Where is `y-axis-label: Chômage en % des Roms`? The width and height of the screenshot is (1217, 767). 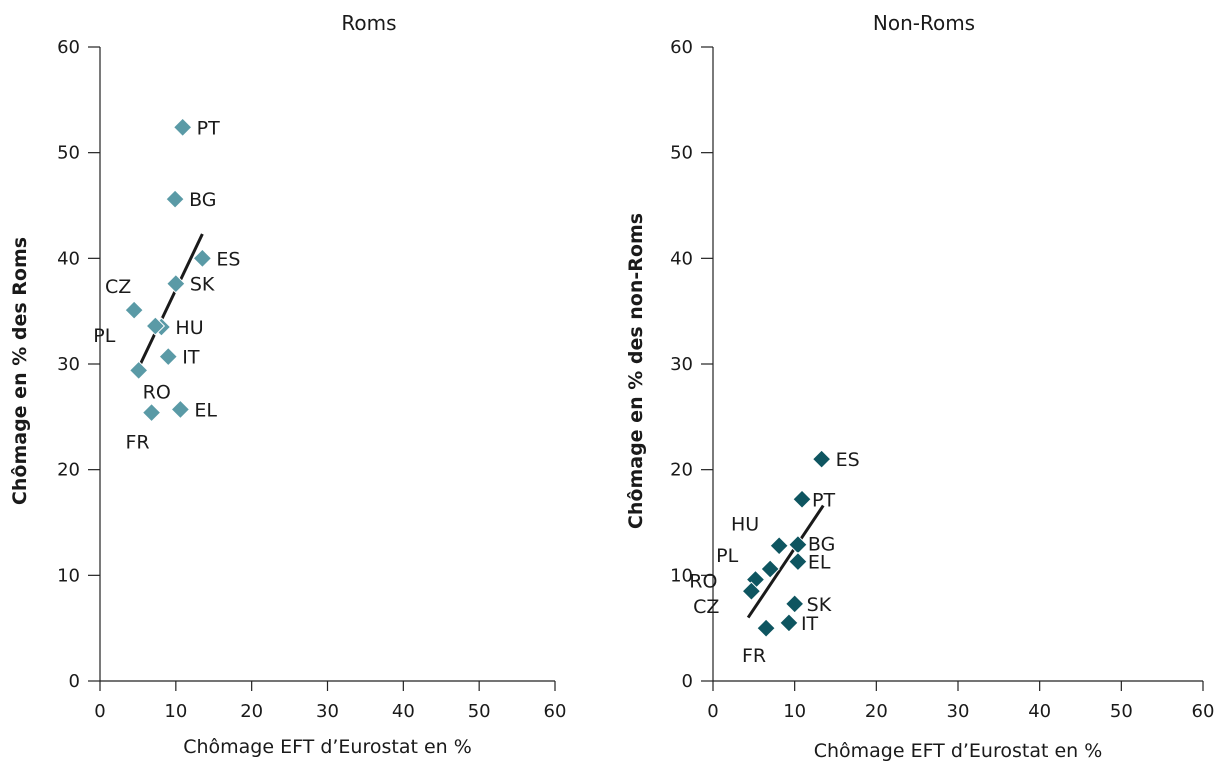 y-axis-label: Chômage en % des Roms is located at coordinates (20, 371).